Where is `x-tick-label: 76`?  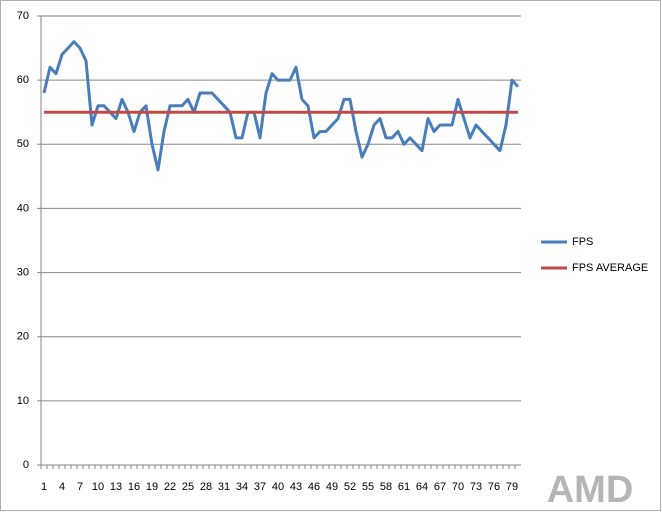
x-tick-label: 76 is located at coordinates (494, 487).